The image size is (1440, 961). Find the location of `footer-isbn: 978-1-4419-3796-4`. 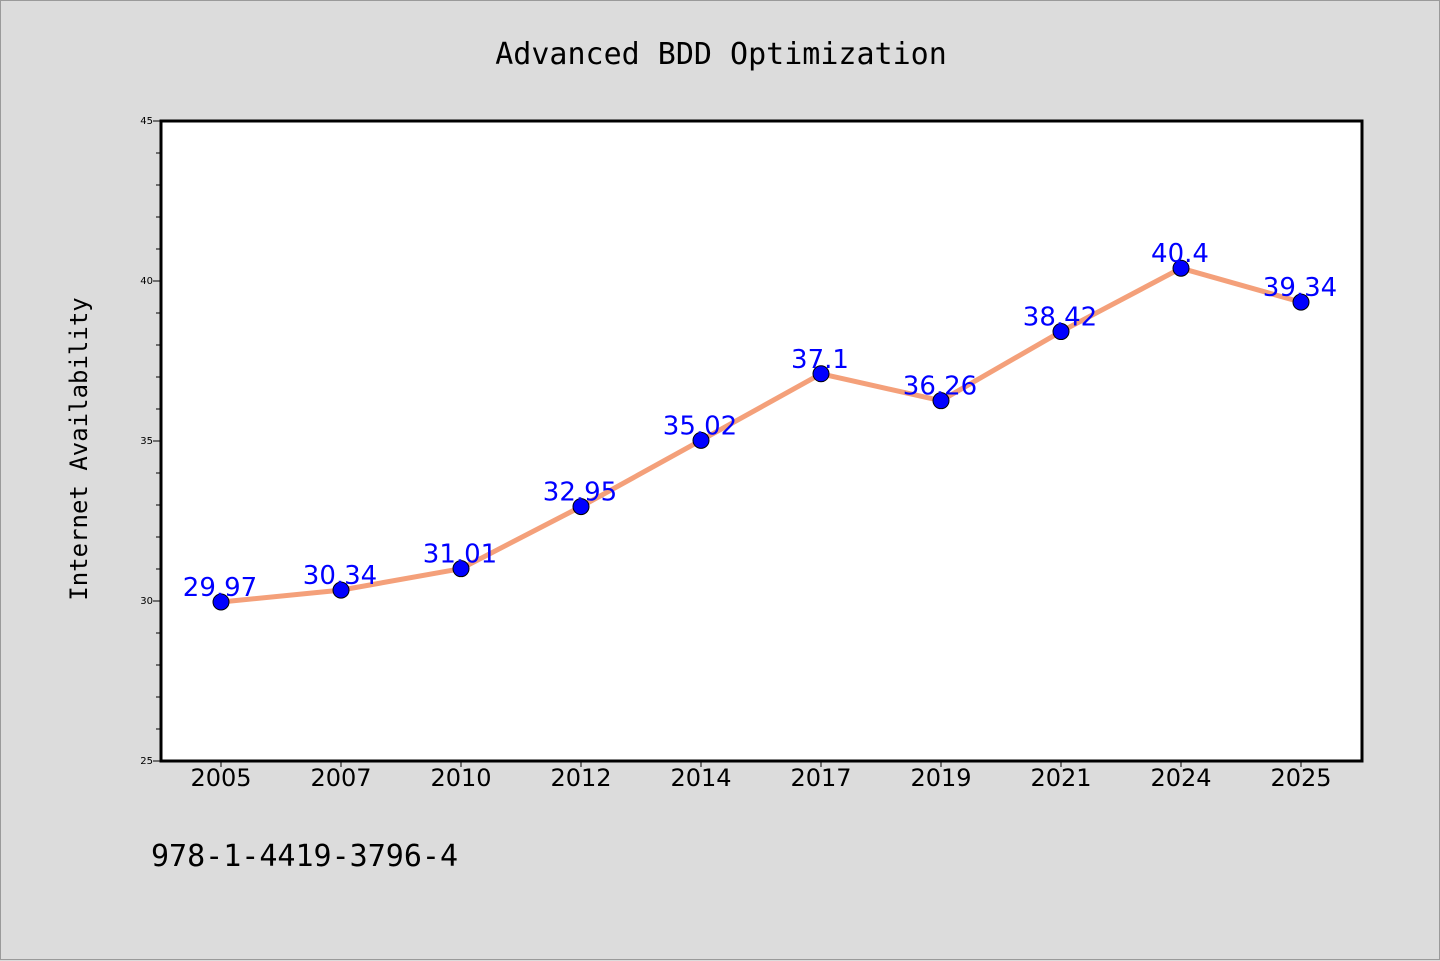

footer-isbn: 978-1-4419-3796-4 is located at coordinates (304, 856).